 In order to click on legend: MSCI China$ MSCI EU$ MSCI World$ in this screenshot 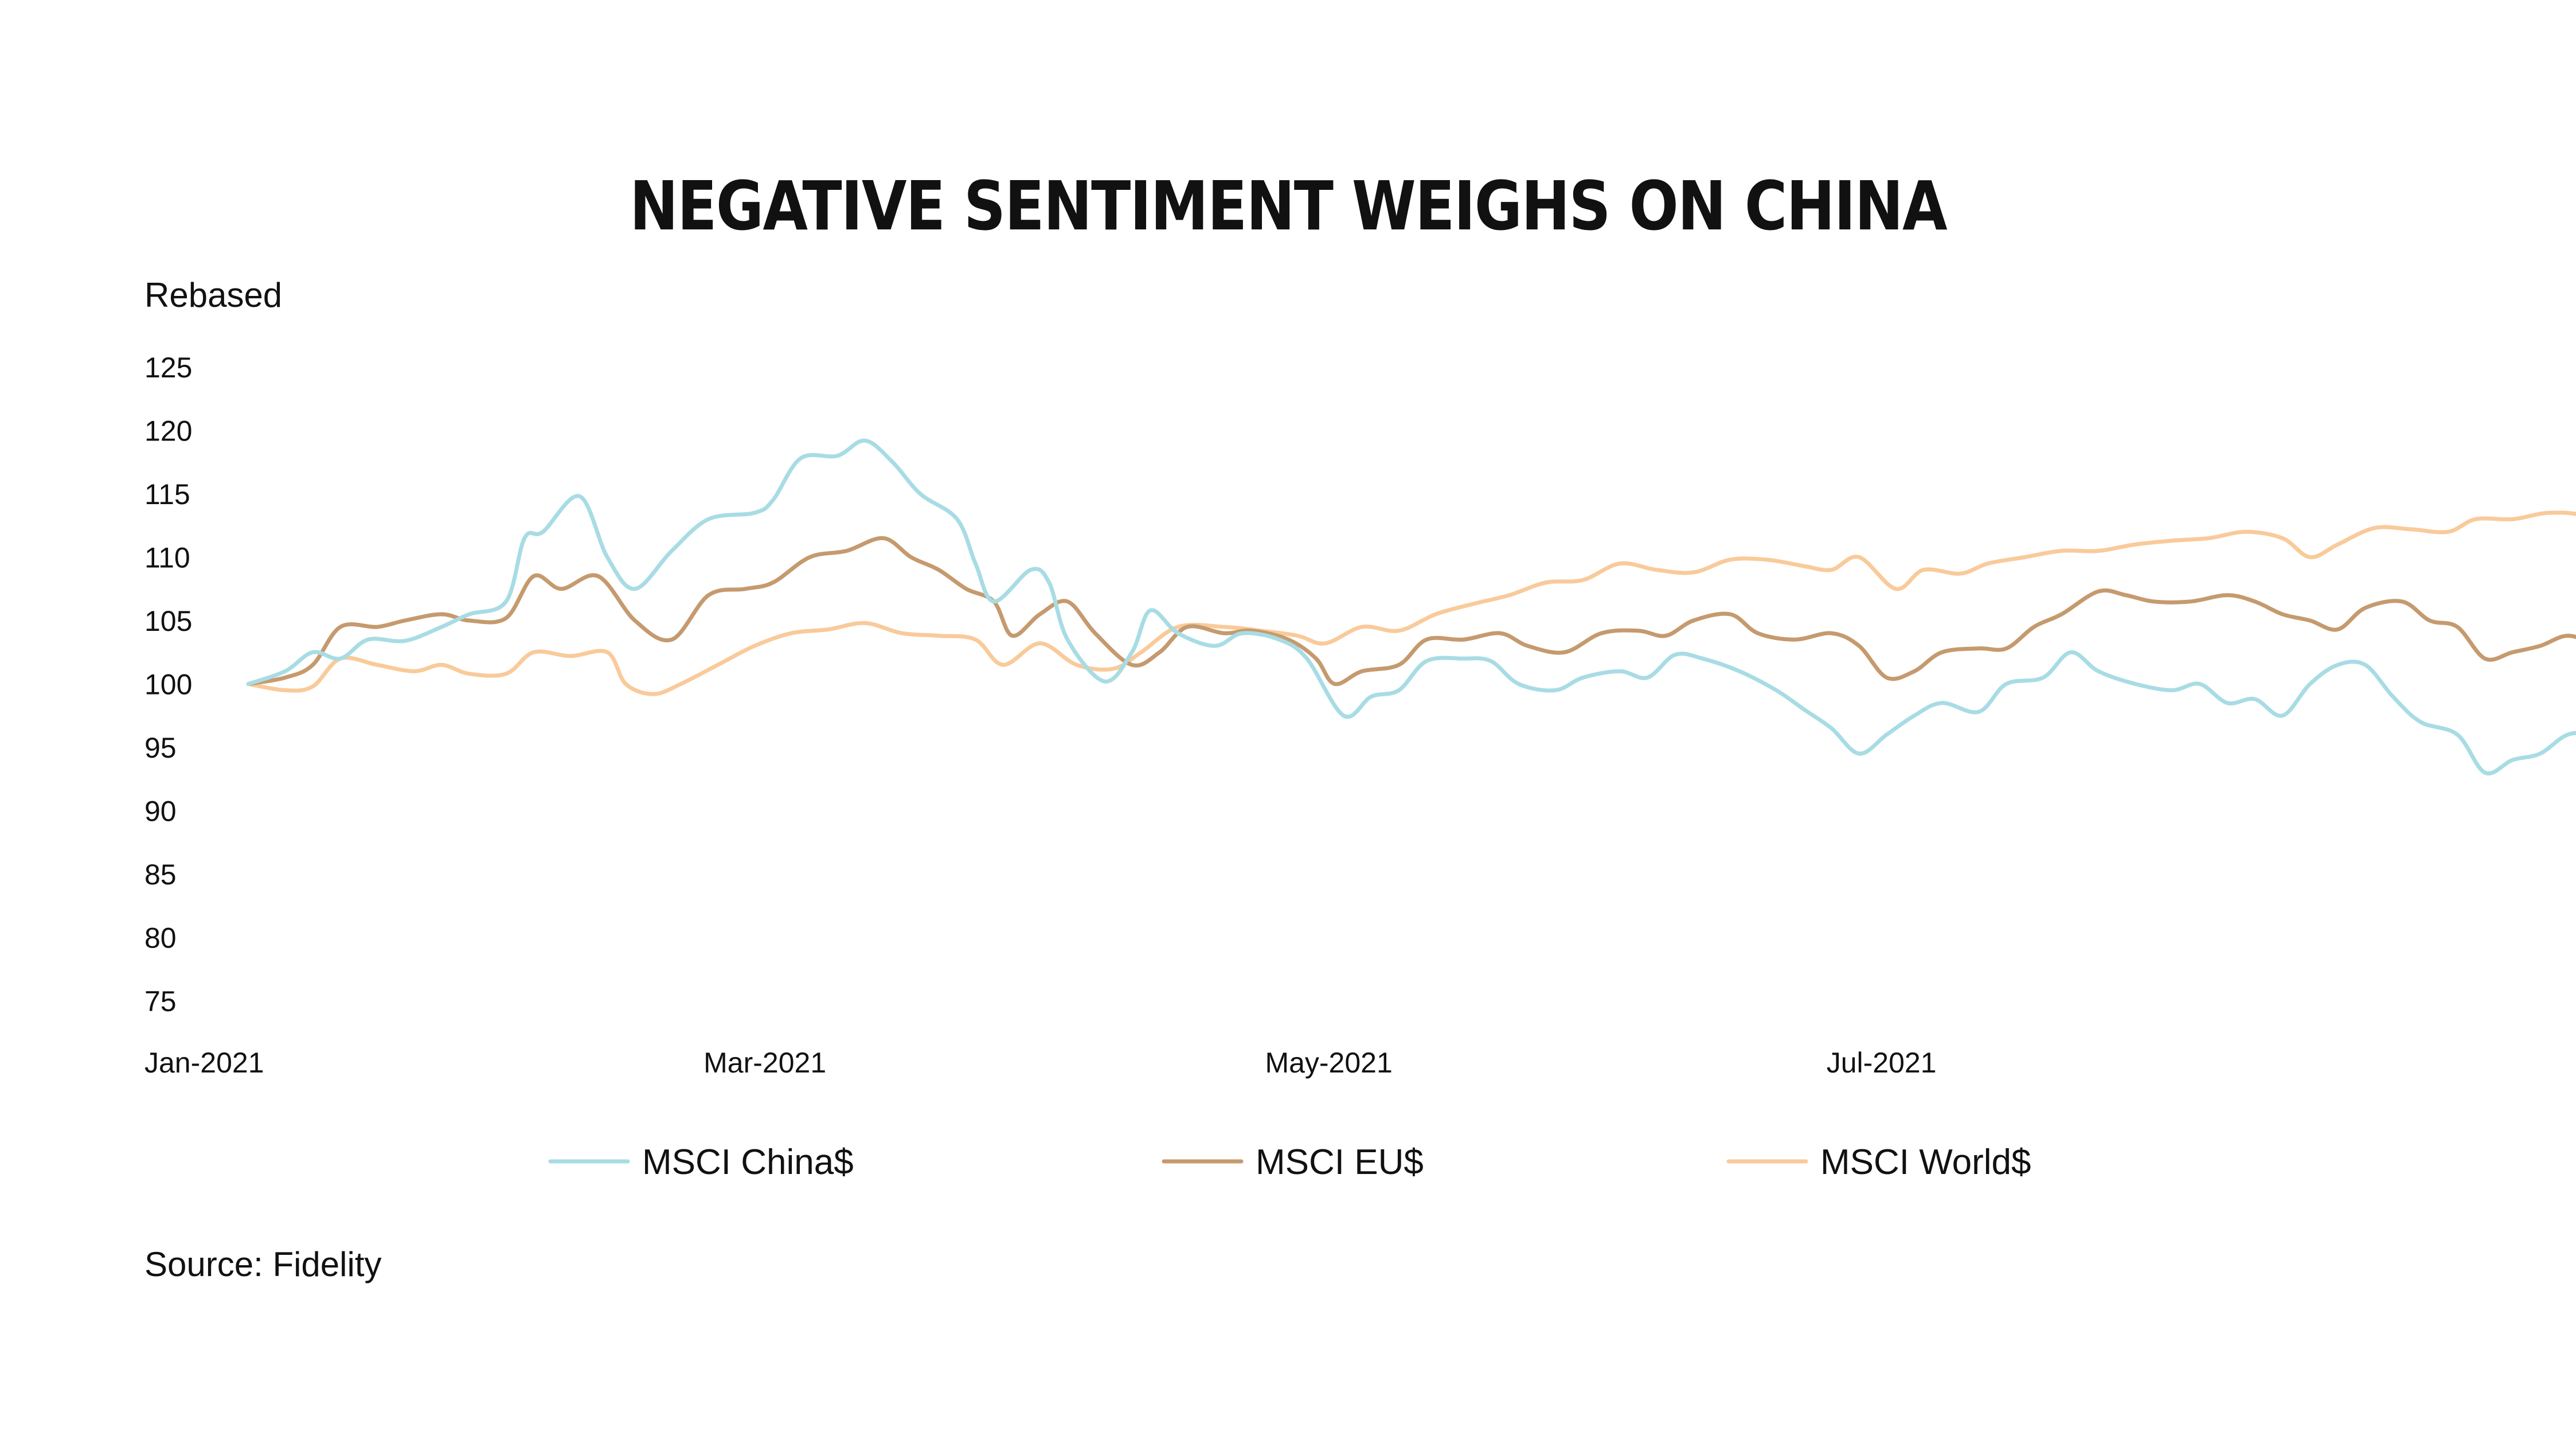, I will do `click(1290, 1162)`.